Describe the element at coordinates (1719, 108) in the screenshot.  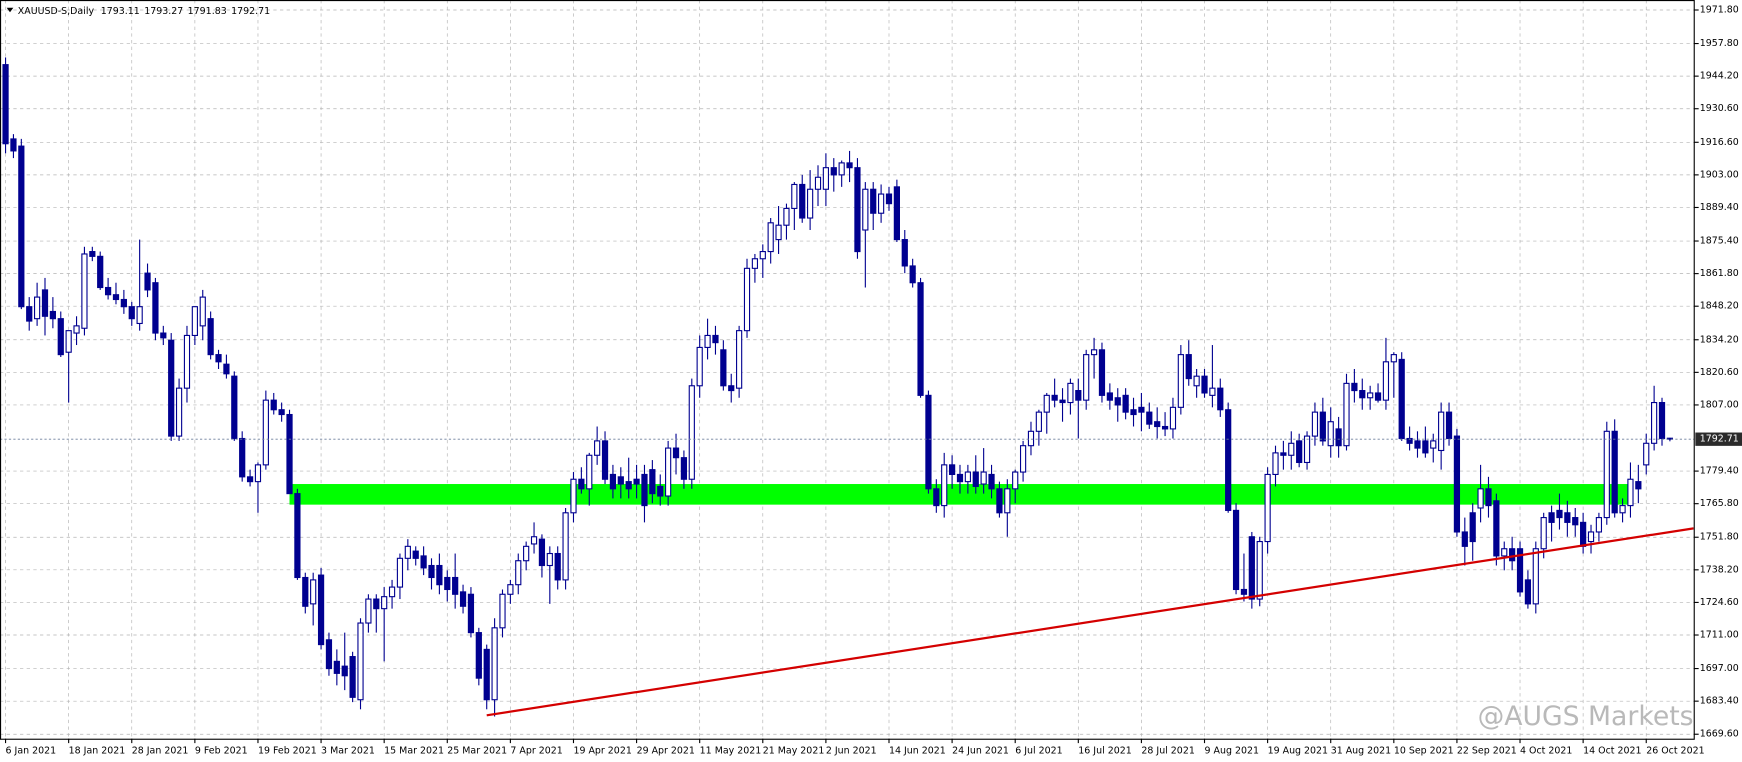
I see `y-tick-label: 1930.60` at that location.